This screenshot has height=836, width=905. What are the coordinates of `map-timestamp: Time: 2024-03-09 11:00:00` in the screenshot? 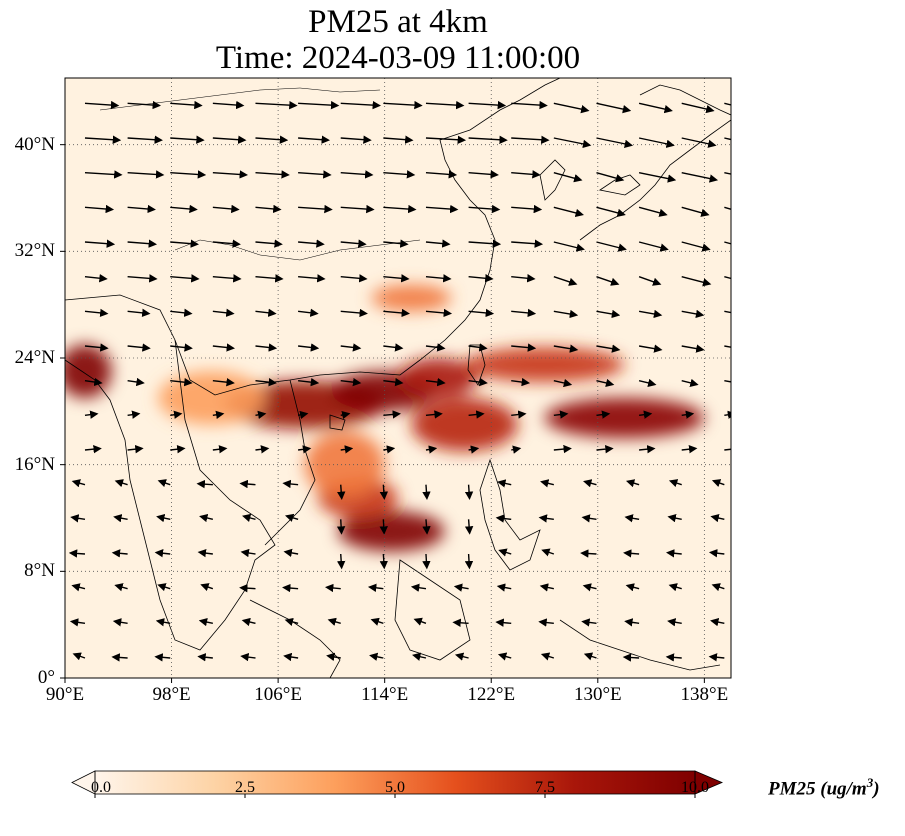 It's located at (398, 58).